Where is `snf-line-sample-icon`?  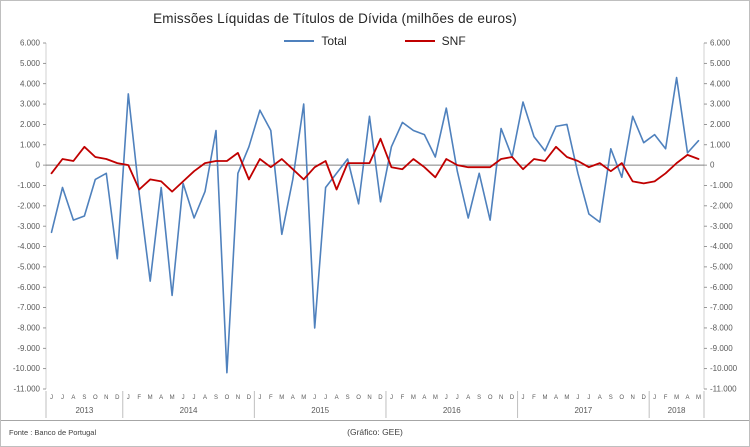
snf-line-sample-icon is located at coordinates (419, 41).